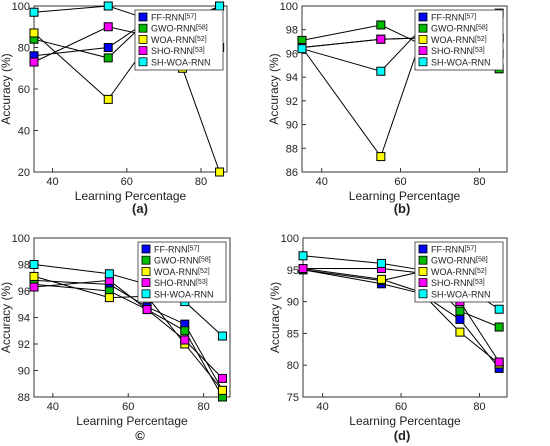  I want to click on y-tick-label: 86, so click(292, 173).